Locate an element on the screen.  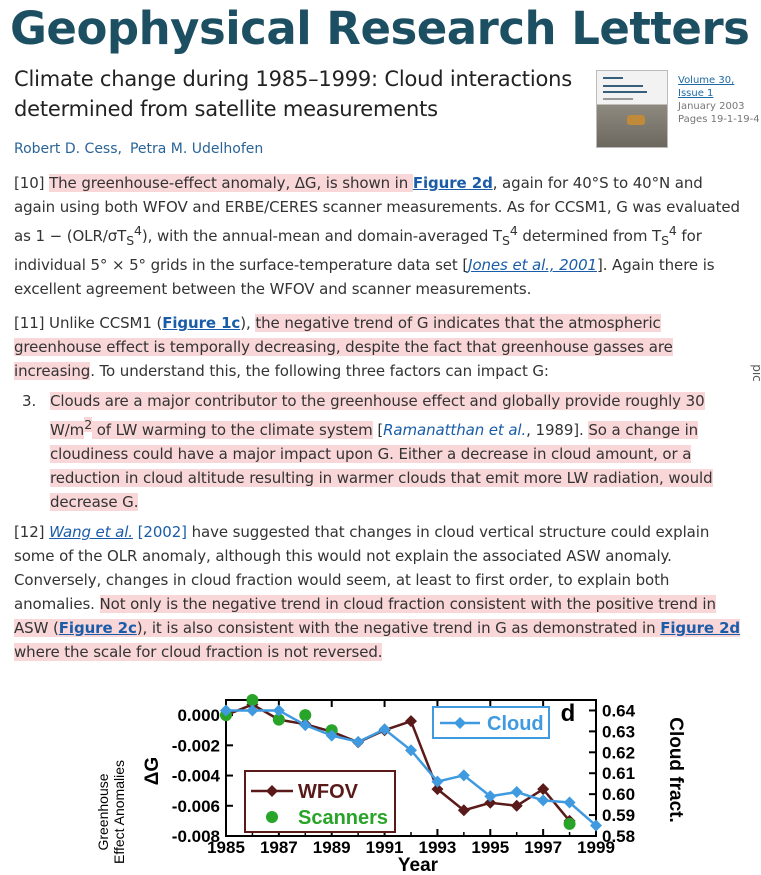
issue-date: January 2003 is located at coordinates (711, 106).